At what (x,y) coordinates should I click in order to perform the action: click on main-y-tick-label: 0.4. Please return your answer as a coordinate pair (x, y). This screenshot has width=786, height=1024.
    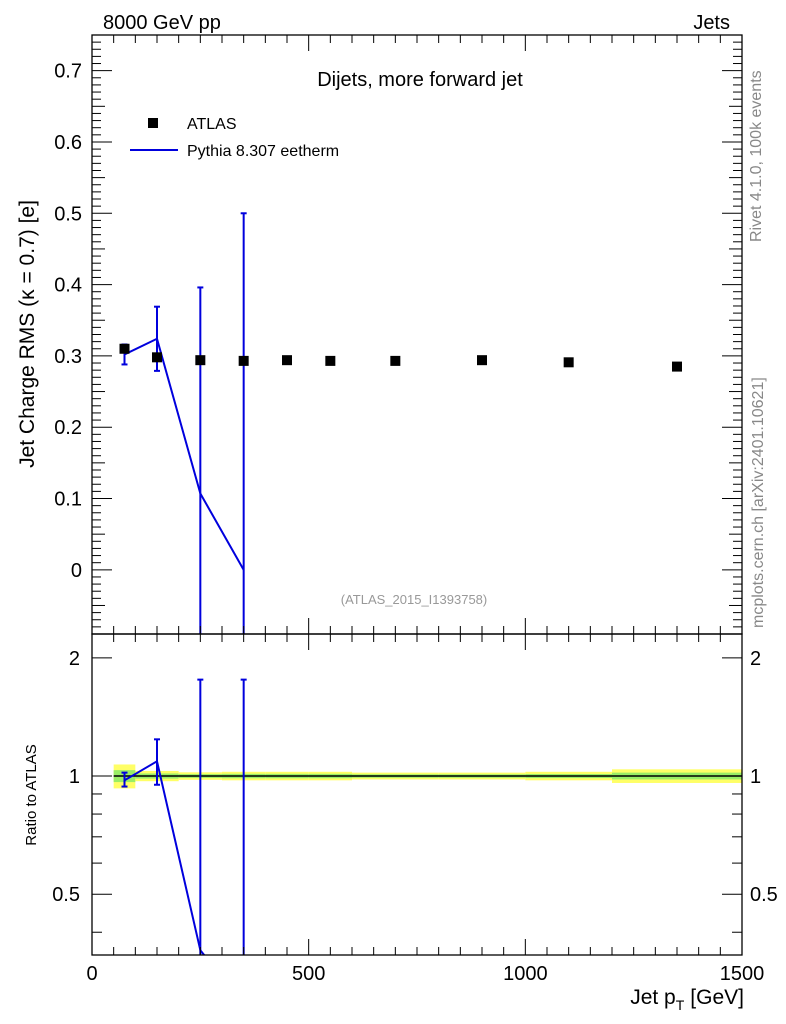
    Looking at the image, I should click on (68, 286).